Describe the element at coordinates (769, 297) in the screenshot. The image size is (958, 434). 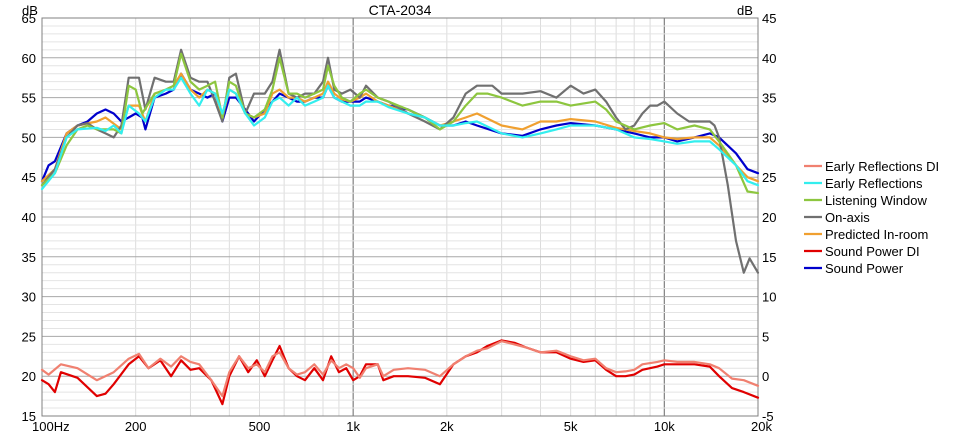
I see `right-tick-label: 10` at that location.